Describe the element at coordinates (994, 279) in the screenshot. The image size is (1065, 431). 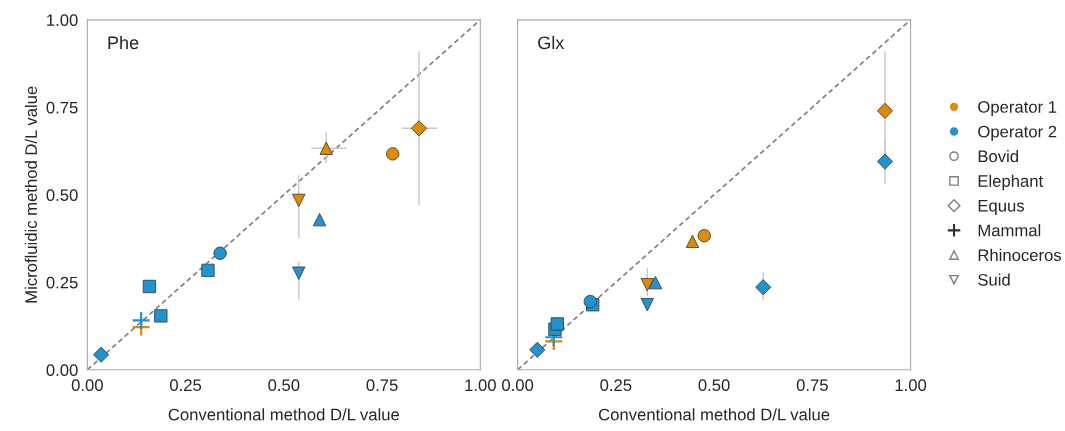
I see `legend-label: Suid` at that location.